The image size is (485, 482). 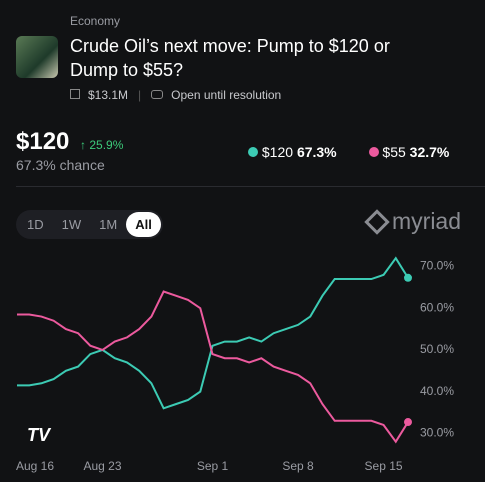 I want to click on change: ↑ 25.9%, so click(x=102, y=145).